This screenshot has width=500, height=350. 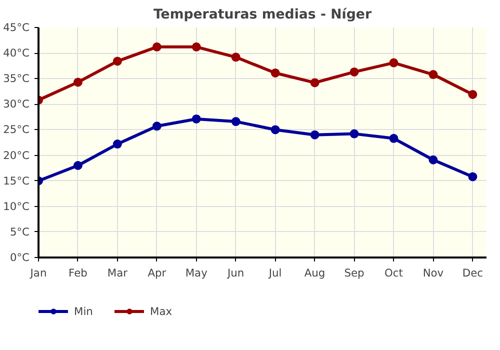 What do you see at coordinates (16, 206) in the screenshot?
I see `y-tick-label: 10°C` at bounding box center [16, 206].